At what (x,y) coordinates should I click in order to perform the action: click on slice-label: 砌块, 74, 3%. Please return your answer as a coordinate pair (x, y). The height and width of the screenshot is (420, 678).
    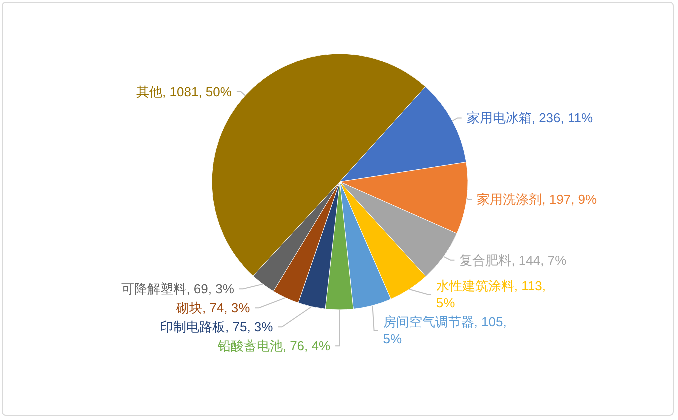
    Looking at the image, I should click on (213, 308).